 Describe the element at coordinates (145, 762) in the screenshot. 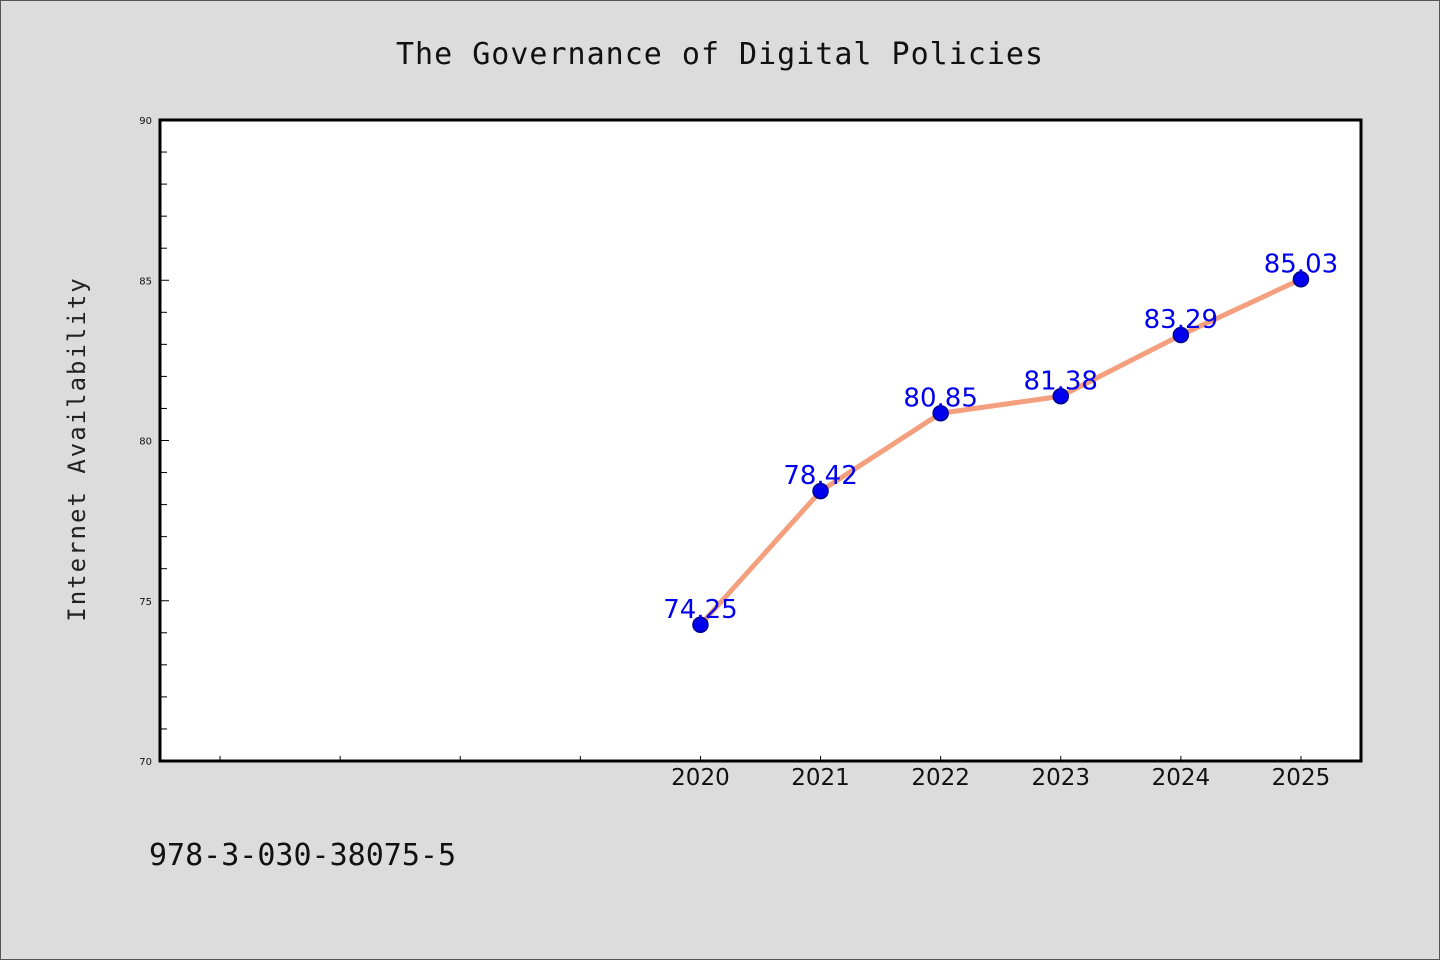

I see `y-tick-label: 70` at that location.